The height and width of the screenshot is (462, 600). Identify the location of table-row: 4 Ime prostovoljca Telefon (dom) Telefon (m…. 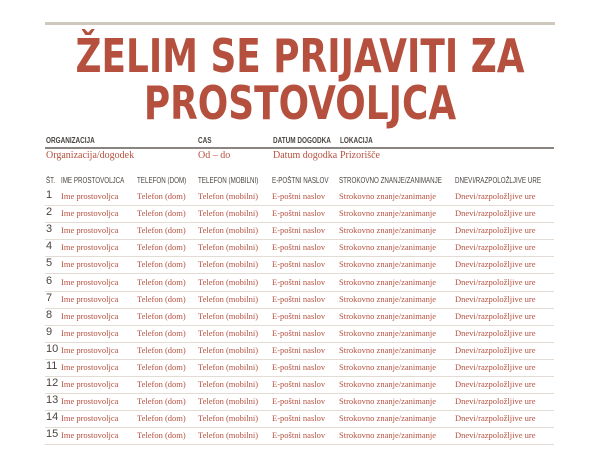
(299, 248).